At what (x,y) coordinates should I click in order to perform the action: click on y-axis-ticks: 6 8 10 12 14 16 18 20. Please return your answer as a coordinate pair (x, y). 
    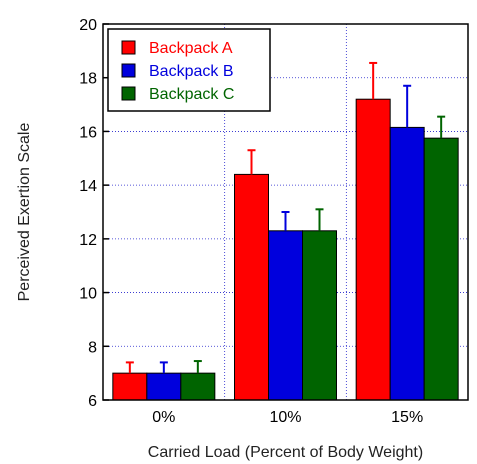
    Looking at the image, I should click on (94, 213).